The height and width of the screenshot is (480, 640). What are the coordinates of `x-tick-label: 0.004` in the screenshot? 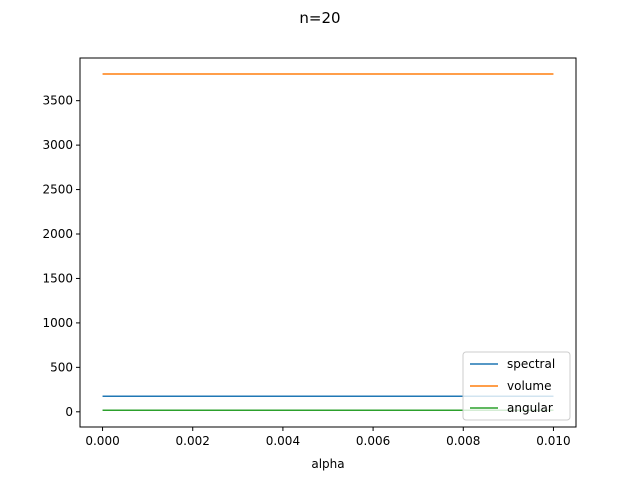 It's located at (283, 441).